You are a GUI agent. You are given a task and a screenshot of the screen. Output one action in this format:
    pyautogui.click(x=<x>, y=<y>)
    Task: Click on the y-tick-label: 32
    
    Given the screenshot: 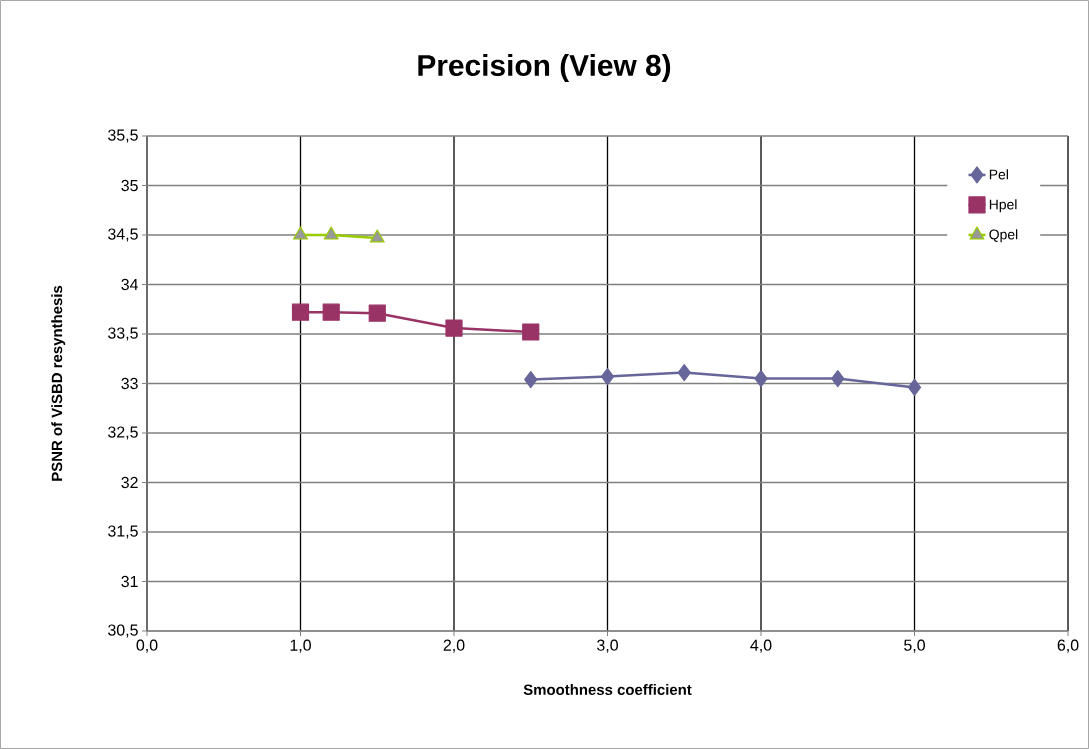 What is the action you would take?
    pyautogui.click(x=129, y=482)
    